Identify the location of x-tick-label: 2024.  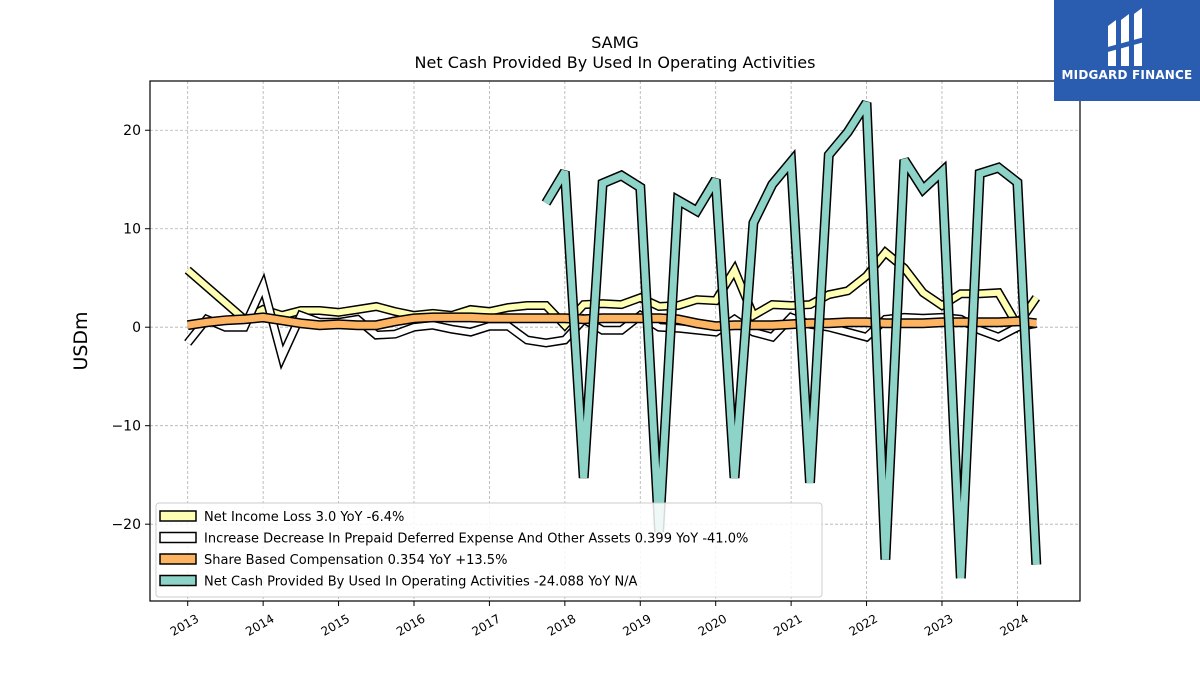
(1013, 624).